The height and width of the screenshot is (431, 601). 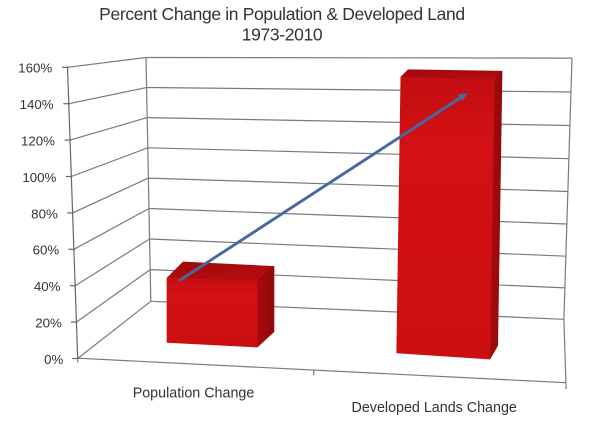 What do you see at coordinates (44, 213) in the screenshot?
I see `svg-text: 80%` at bounding box center [44, 213].